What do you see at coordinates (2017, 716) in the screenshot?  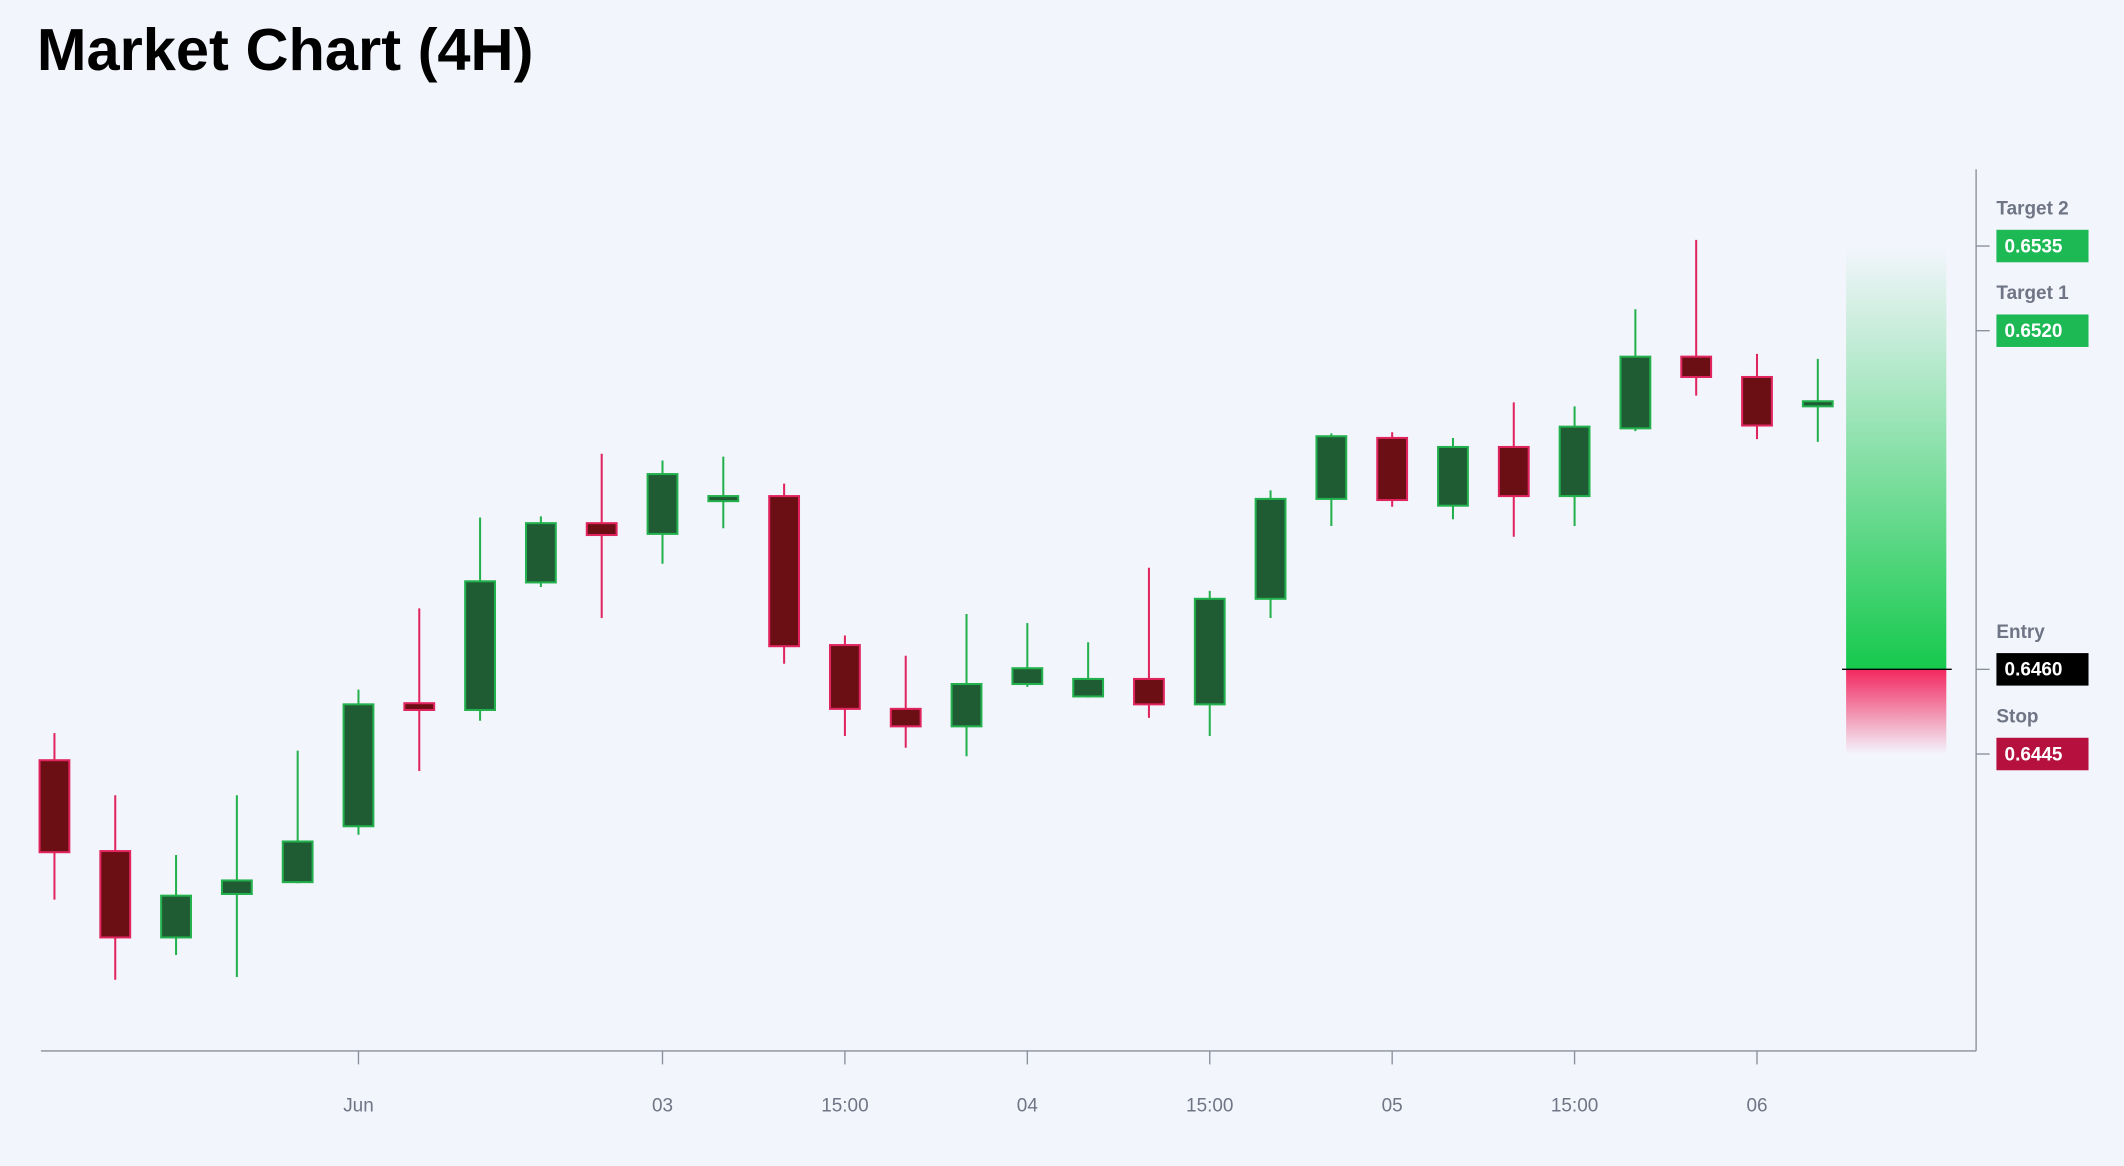 I see `level-name: Stop` at bounding box center [2017, 716].